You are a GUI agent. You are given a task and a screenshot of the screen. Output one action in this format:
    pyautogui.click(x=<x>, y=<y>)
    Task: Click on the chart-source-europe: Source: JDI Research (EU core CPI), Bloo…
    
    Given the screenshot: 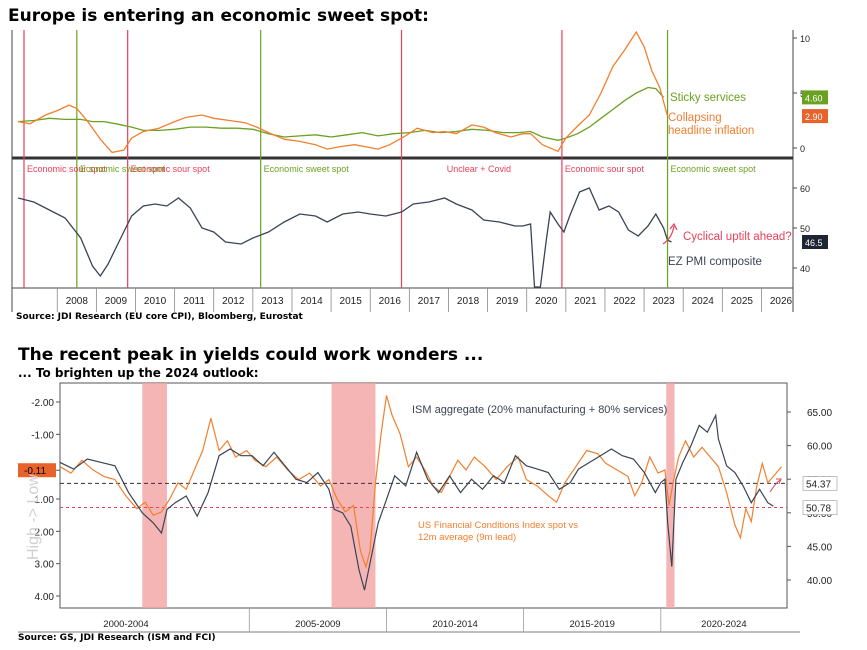 What is the action you would take?
    pyautogui.click(x=159, y=317)
    